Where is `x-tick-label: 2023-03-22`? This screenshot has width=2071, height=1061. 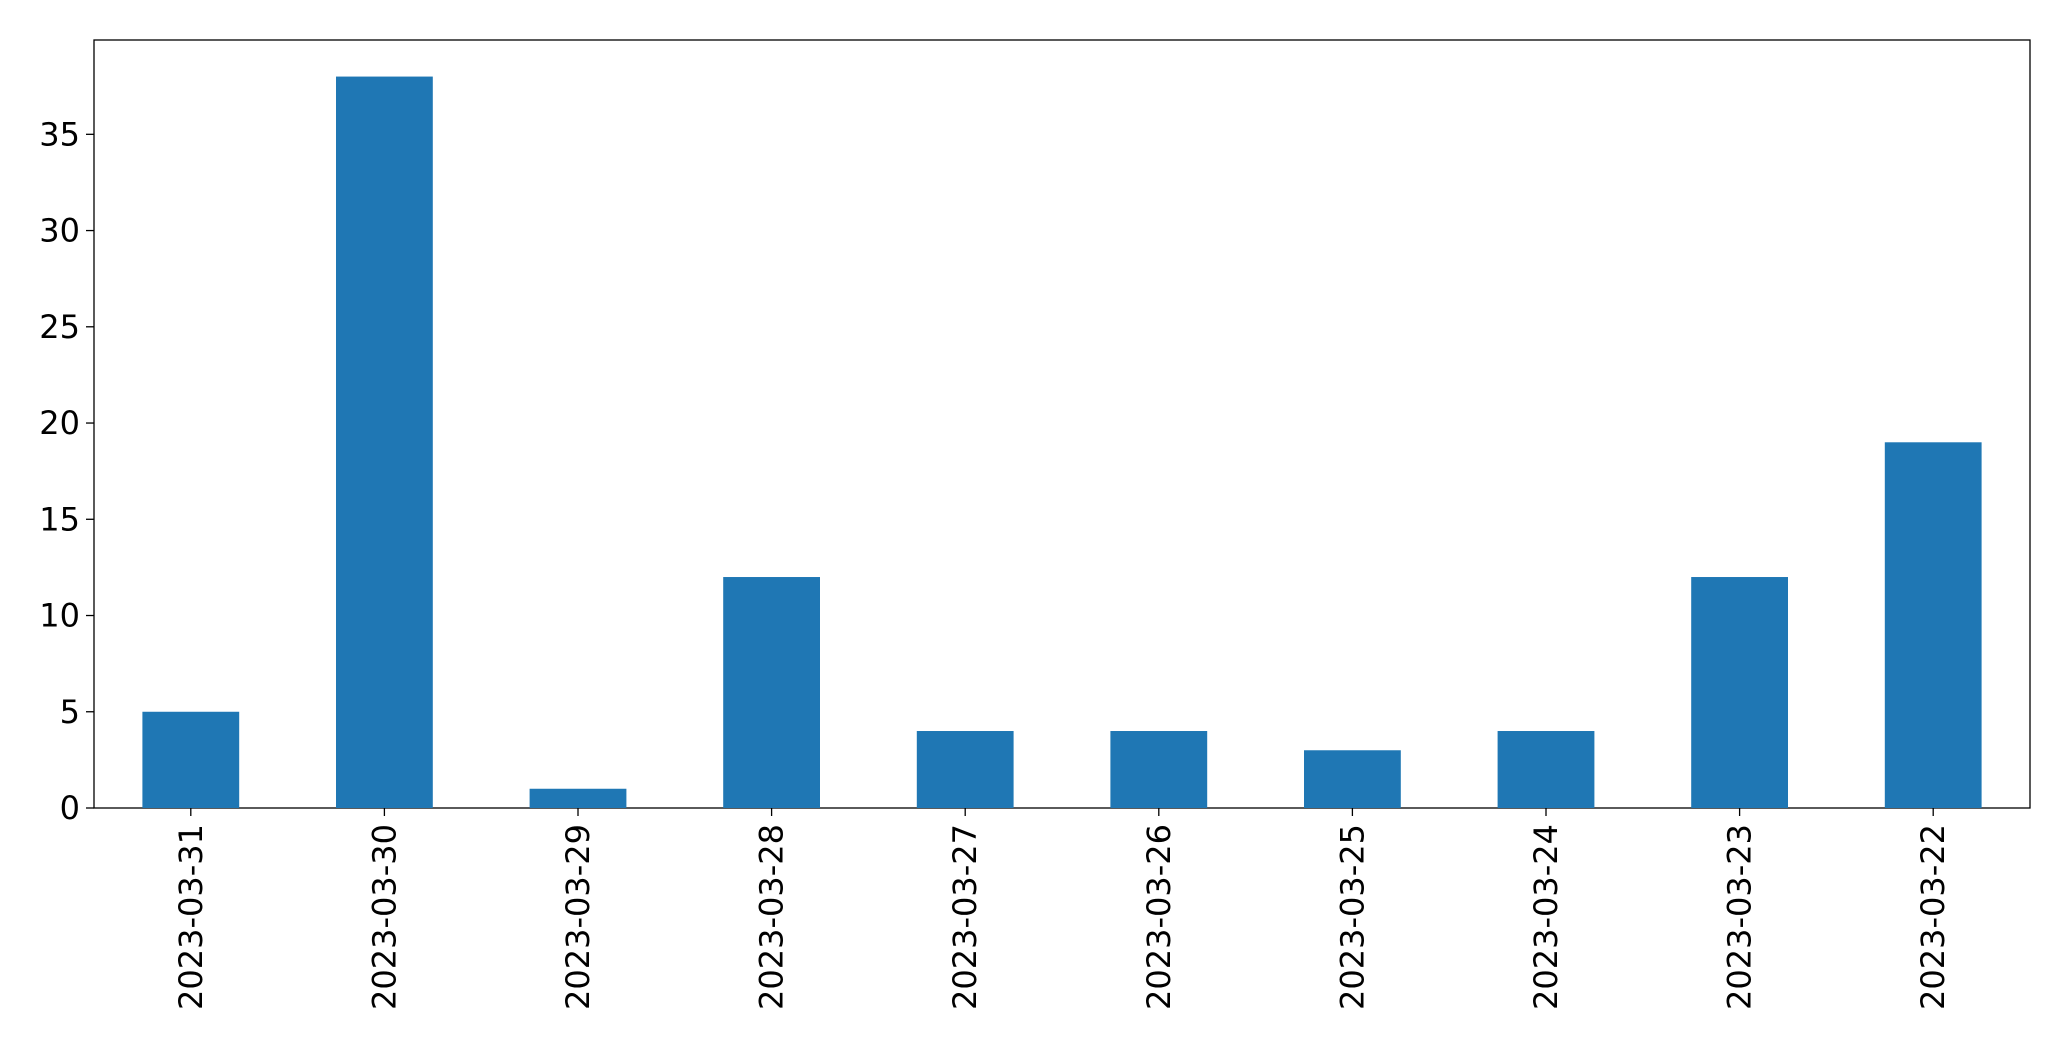
x-tick-label: 2023-03-22 is located at coordinates (1933, 917).